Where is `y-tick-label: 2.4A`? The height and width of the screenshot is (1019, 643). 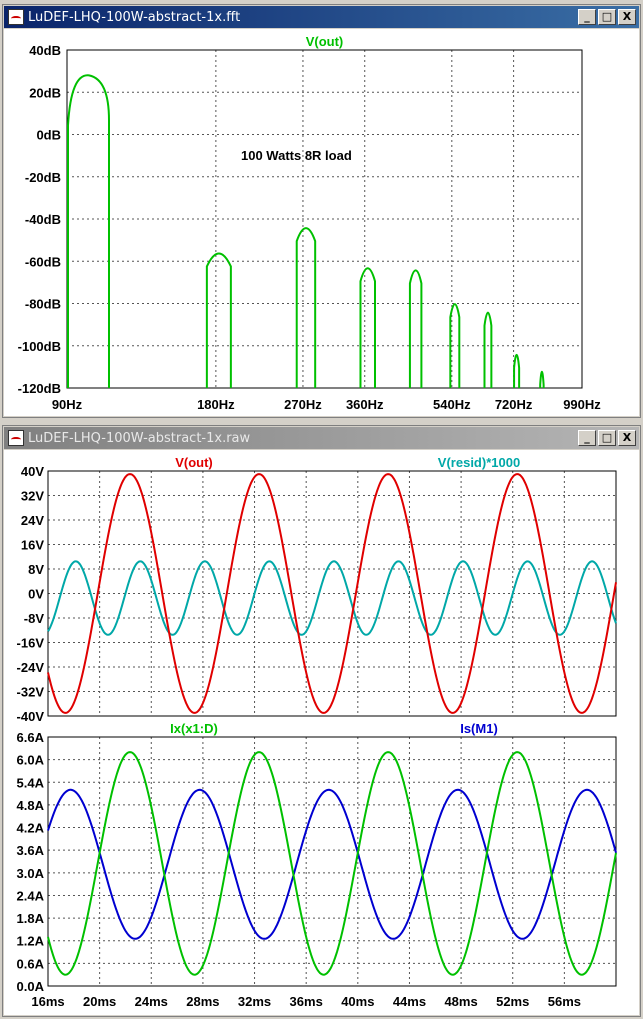
y-tick-label: 2.4A is located at coordinates (31, 895).